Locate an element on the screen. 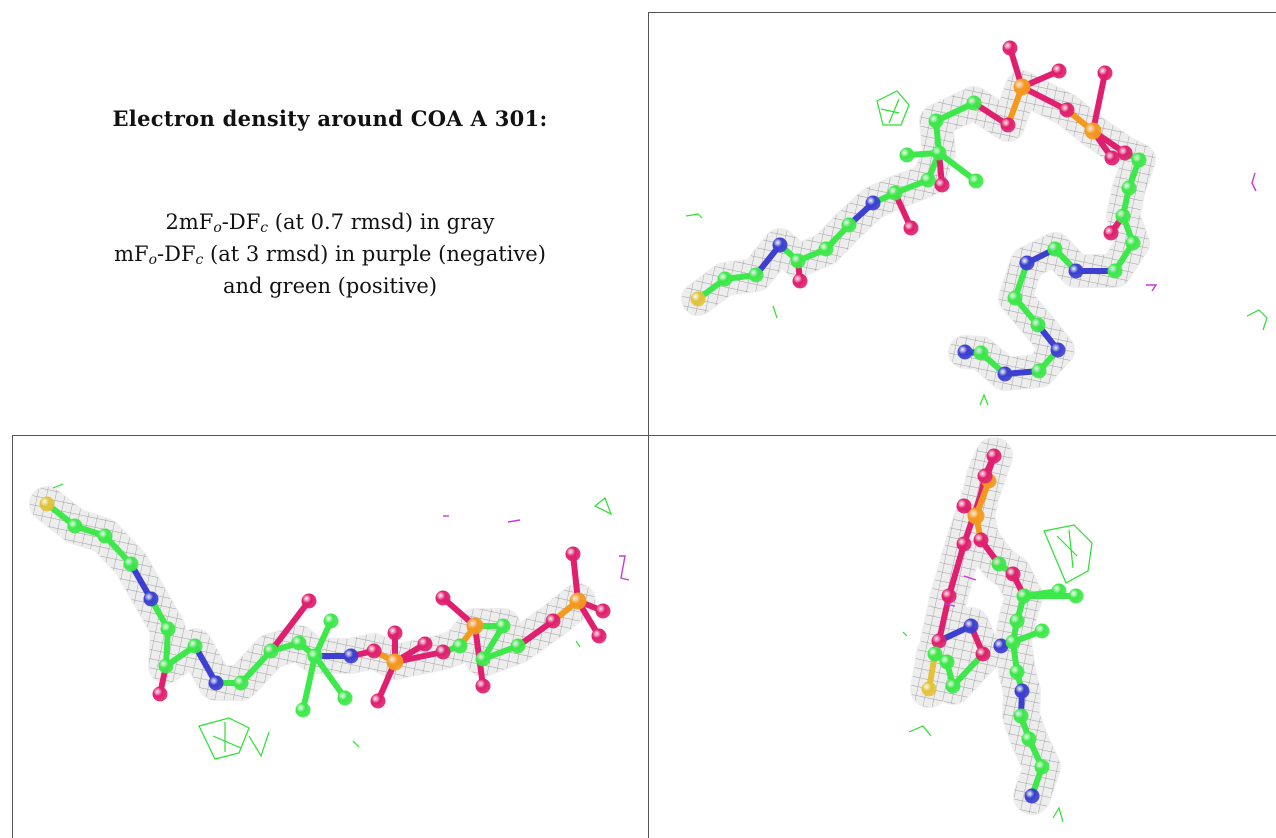  caption-line-mfo: mFo-DFc (at 3 rmsd) in purple (negative) is located at coordinates (330, 255).